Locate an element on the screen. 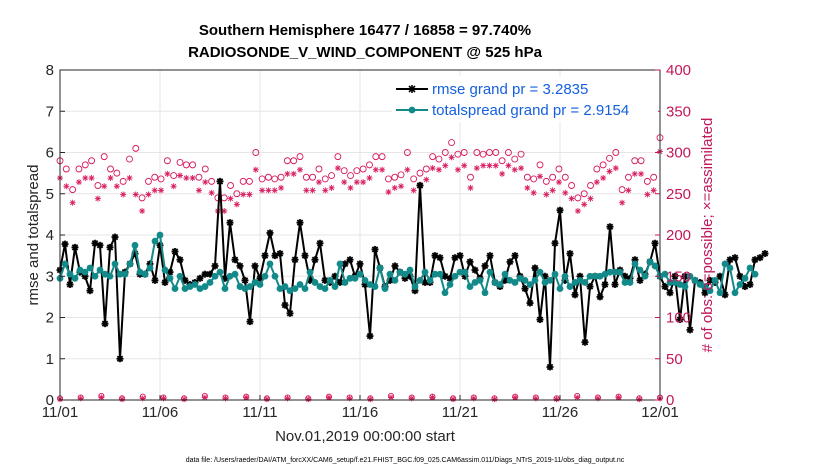 This screenshot has width=830, height=470. x-axis-ticks: 11/01 11/06 11/11 11/16 11/21 11/26 12/01 is located at coordinates (360, 408).